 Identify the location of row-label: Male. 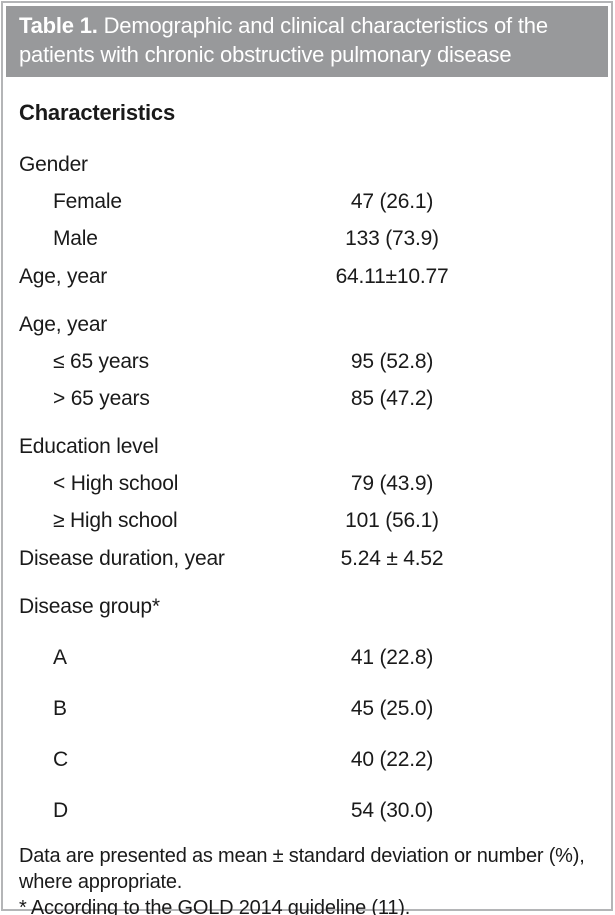
(75, 238).